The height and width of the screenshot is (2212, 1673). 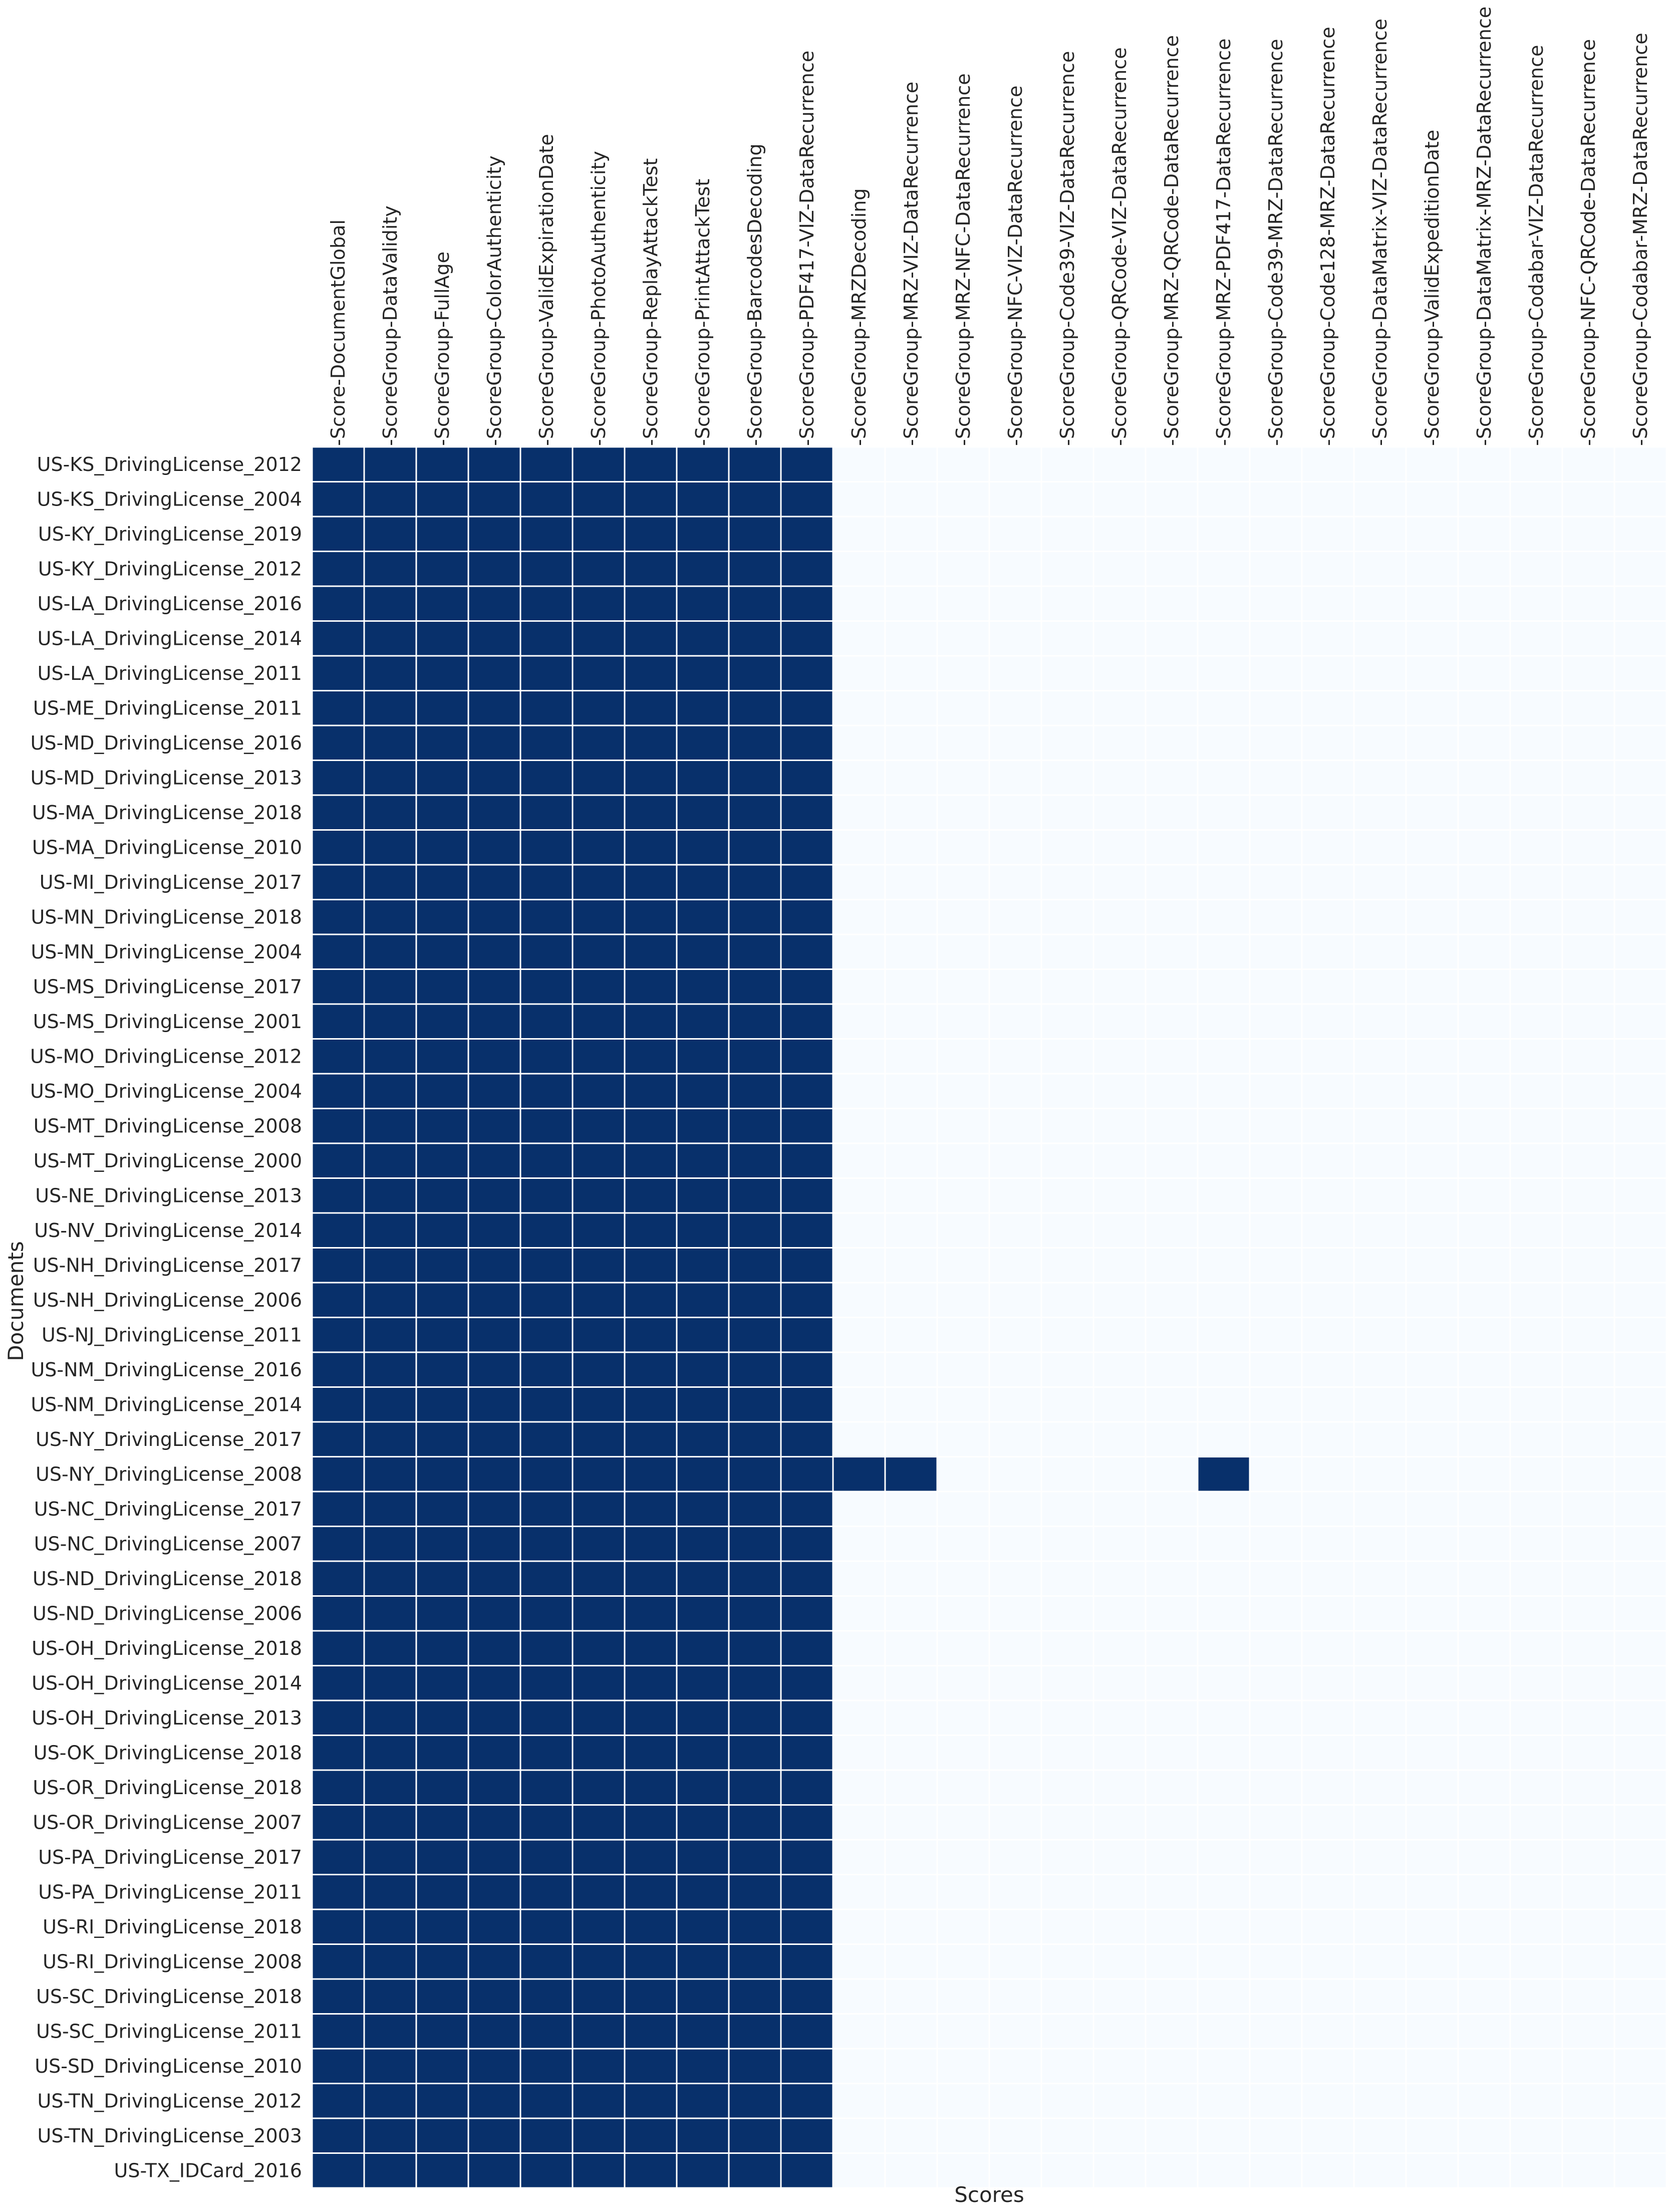 I want to click on x-axis-label: Scores, so click(x=989, y=2195).